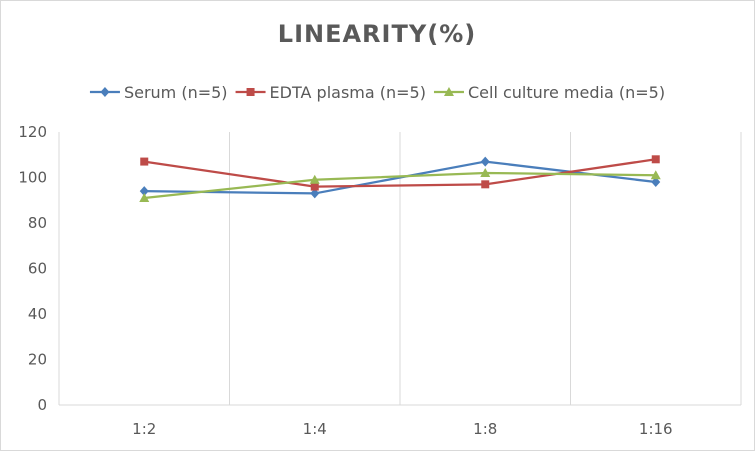  Describe the element at coordinates (176, 92) in the screenshot. I see `legend-label: Serum (n=5)` at that location.